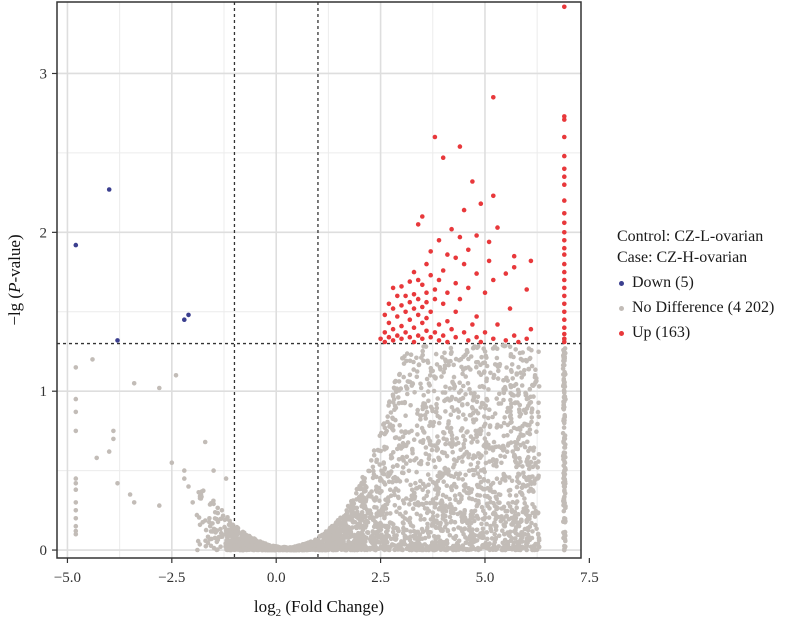  I want to click on legend-control-label: Control: CZ-L-ovarian, so click(690, 236).